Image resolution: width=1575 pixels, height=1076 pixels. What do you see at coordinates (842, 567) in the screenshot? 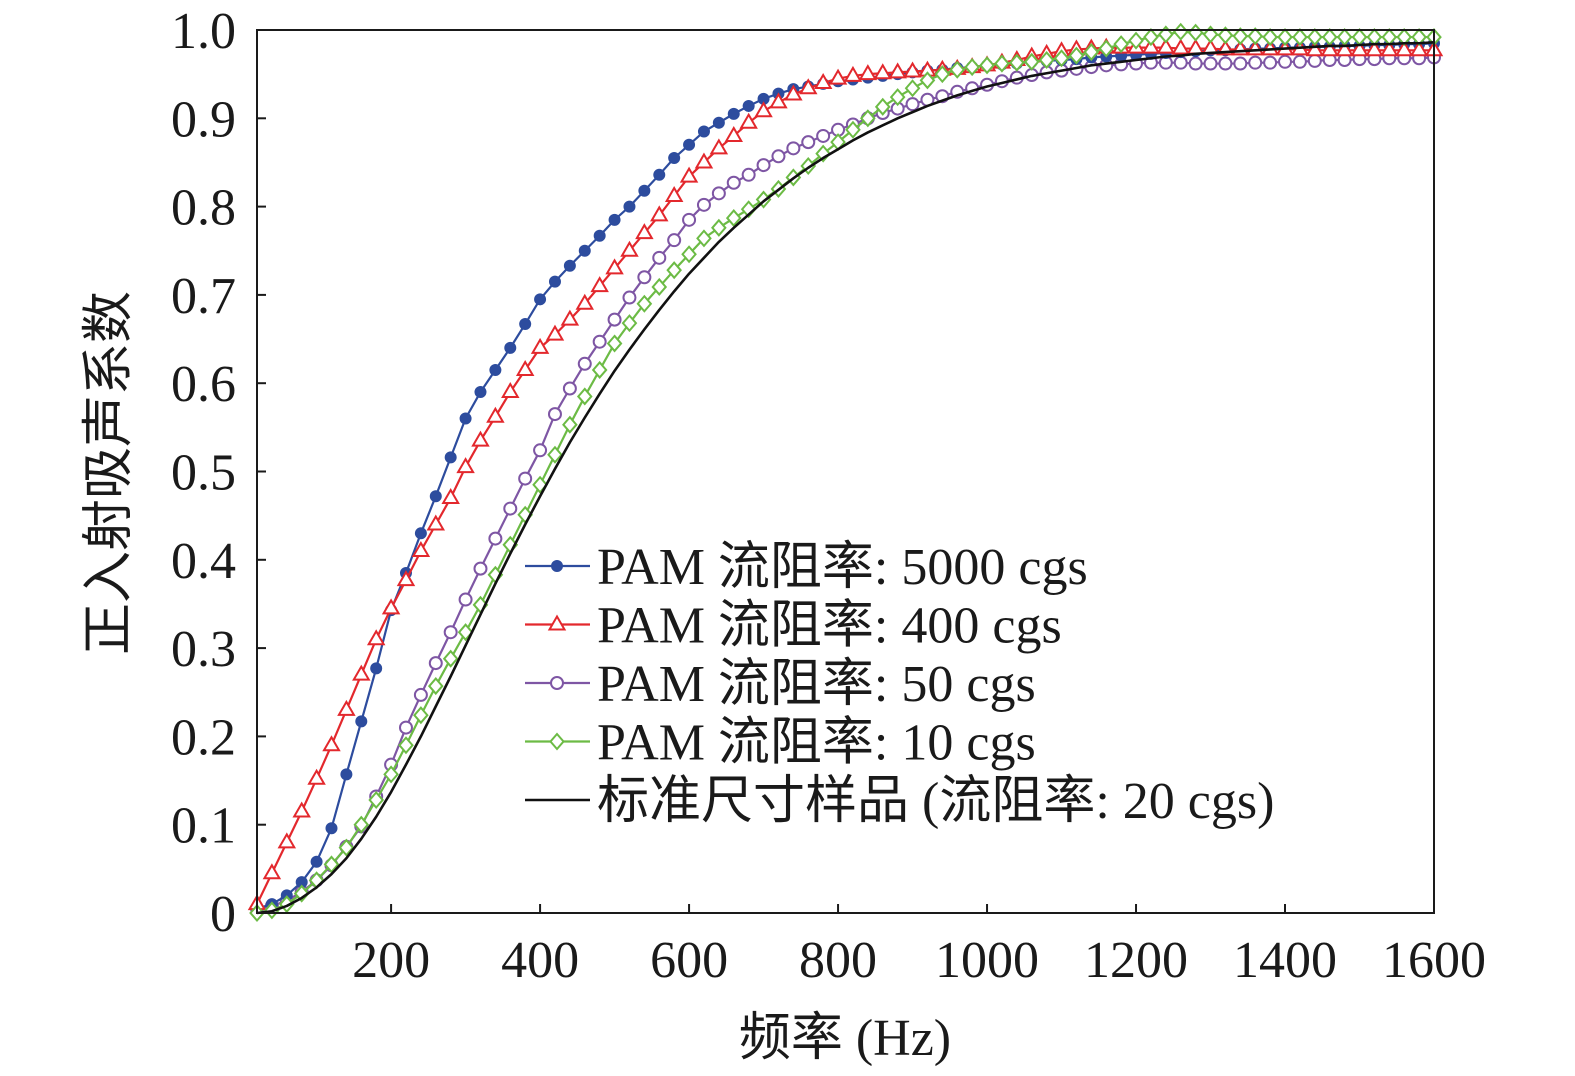
I see `legend-label: PAM 流阻率: 5000 cgs` at bounding box center [842, 567].